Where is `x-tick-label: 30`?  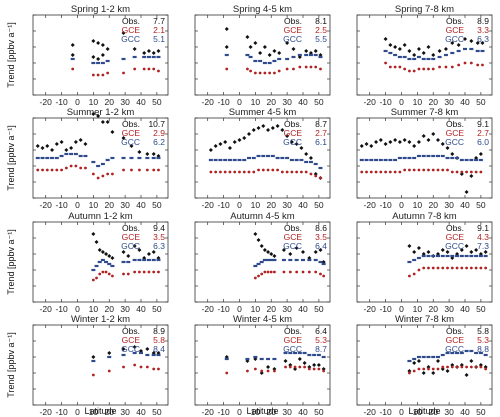 x-tick-label: 30 is located at coordinates (287, 102).